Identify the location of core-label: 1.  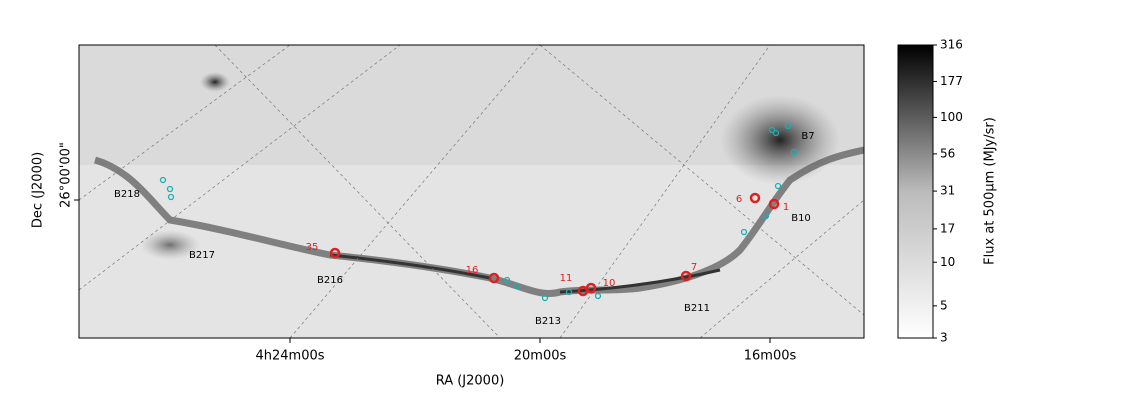
(786, 207).